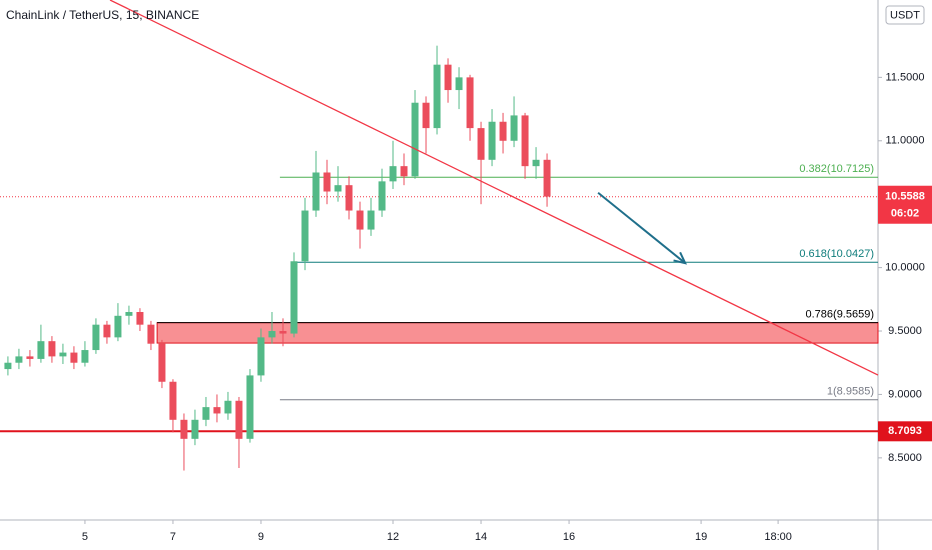  Describe the element at coordinates (905, 77) in the screenshot. I see `y-tick-label: 11.5000` at that location.